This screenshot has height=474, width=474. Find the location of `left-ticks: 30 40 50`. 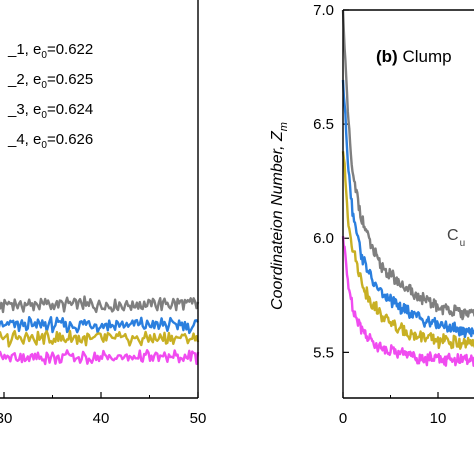

left-ticks: 30 40 50 is located at coordinates (103, 409).